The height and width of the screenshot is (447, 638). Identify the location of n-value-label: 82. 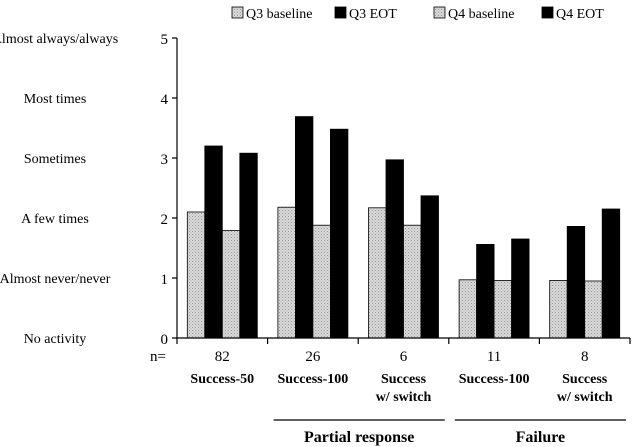
(222, 357).